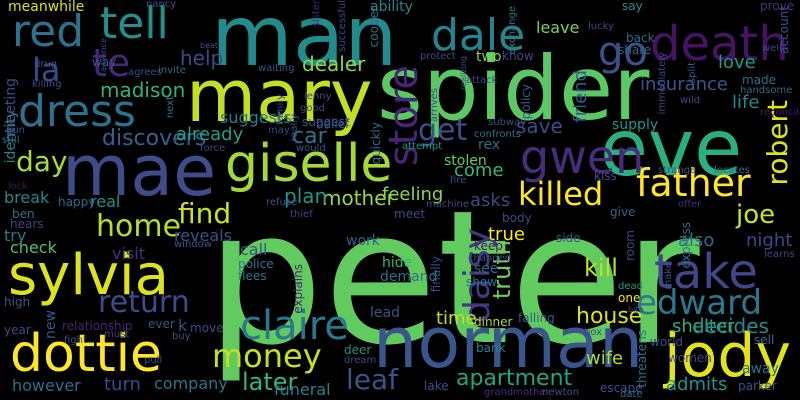 Image resolution: width=800 pixels, height=400 pixels. I want to click on word: feeling, so click(413, 194).